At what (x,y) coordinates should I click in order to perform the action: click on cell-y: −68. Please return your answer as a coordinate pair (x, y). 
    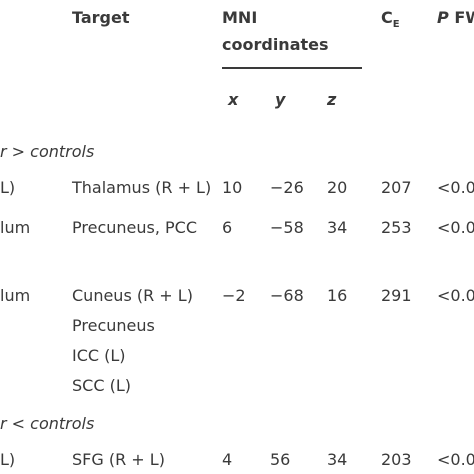
    Looking at the image, I should click on (287, 295).